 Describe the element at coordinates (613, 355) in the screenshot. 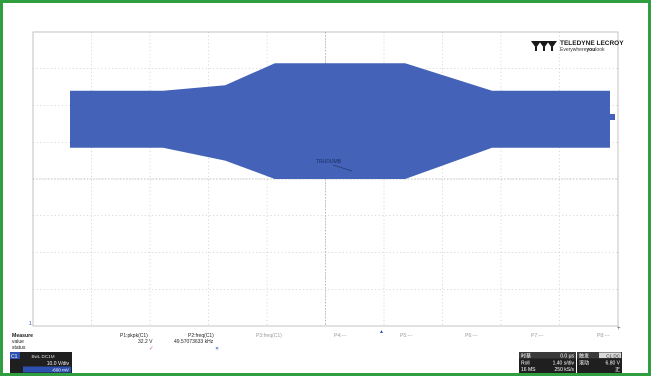

I see `trigger-mode: C1 DC` at that location.